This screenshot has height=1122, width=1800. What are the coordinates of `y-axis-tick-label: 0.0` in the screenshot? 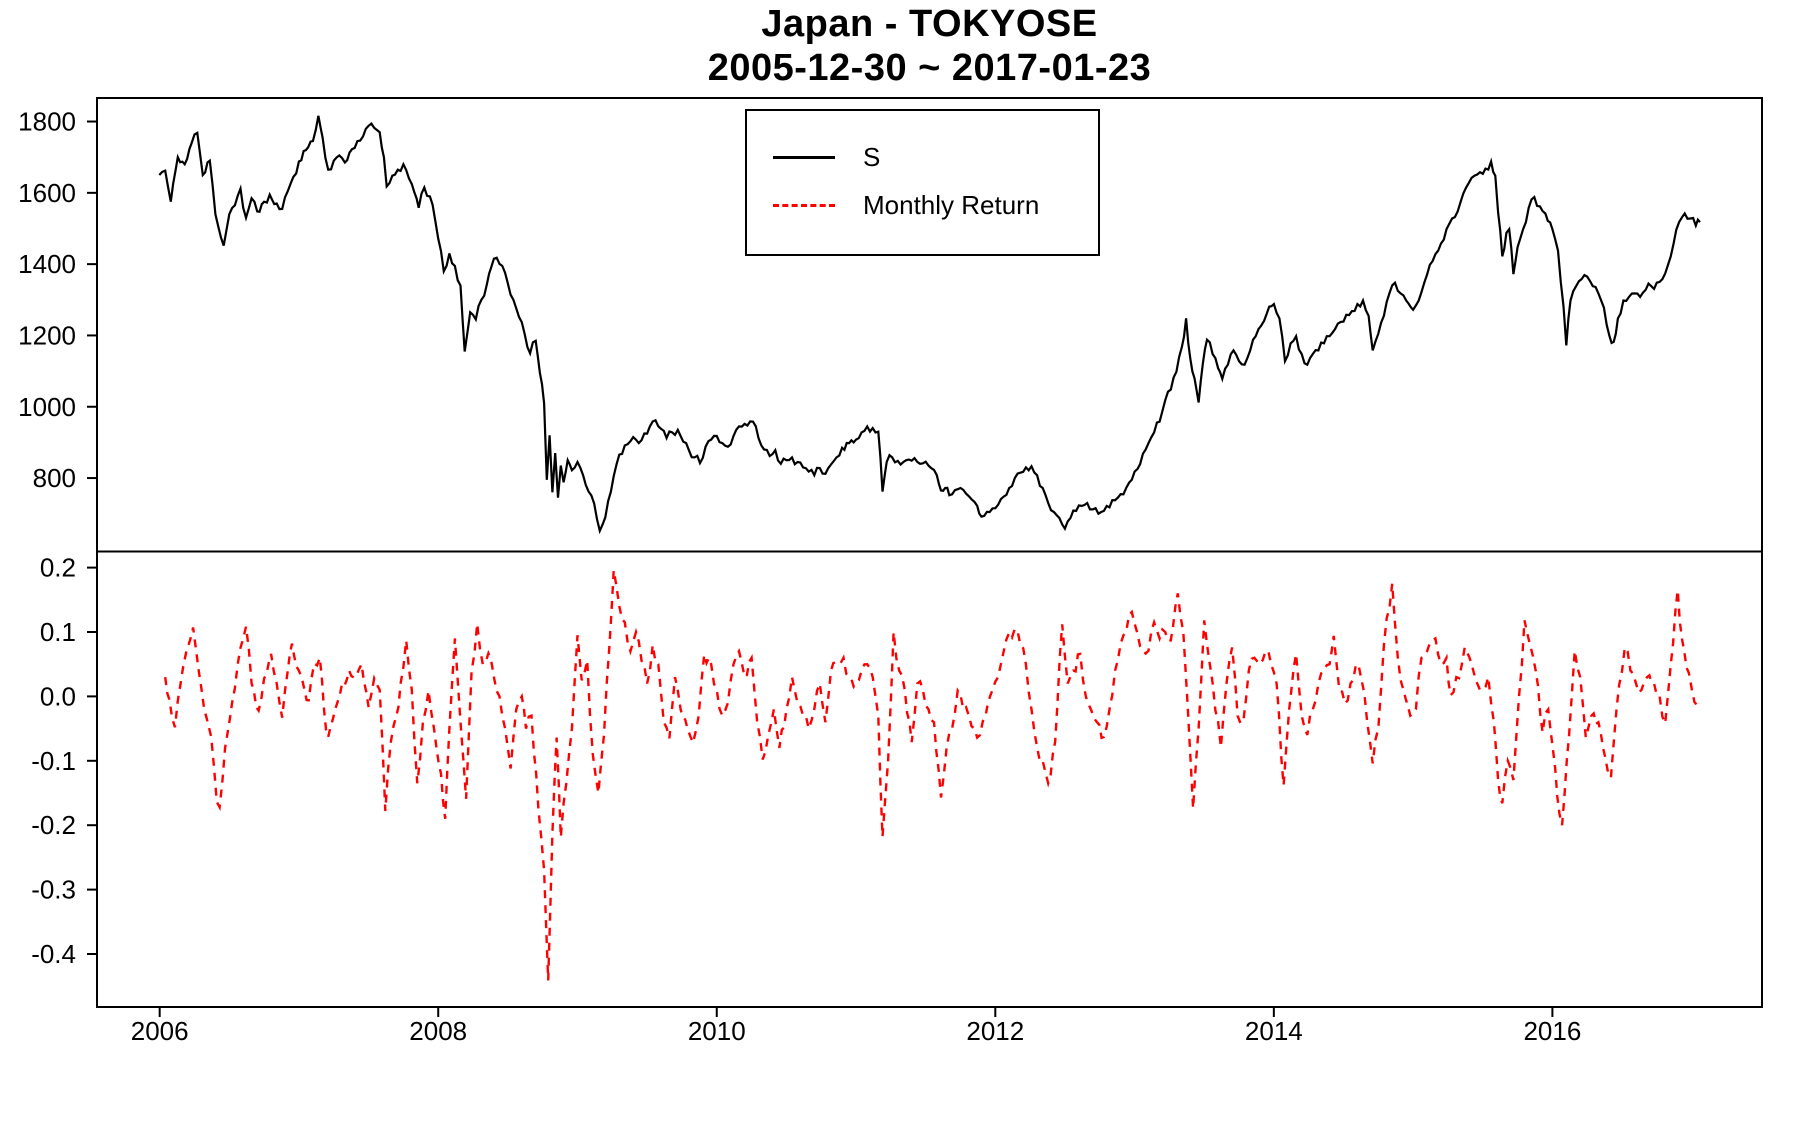 It's located at (58, 696).